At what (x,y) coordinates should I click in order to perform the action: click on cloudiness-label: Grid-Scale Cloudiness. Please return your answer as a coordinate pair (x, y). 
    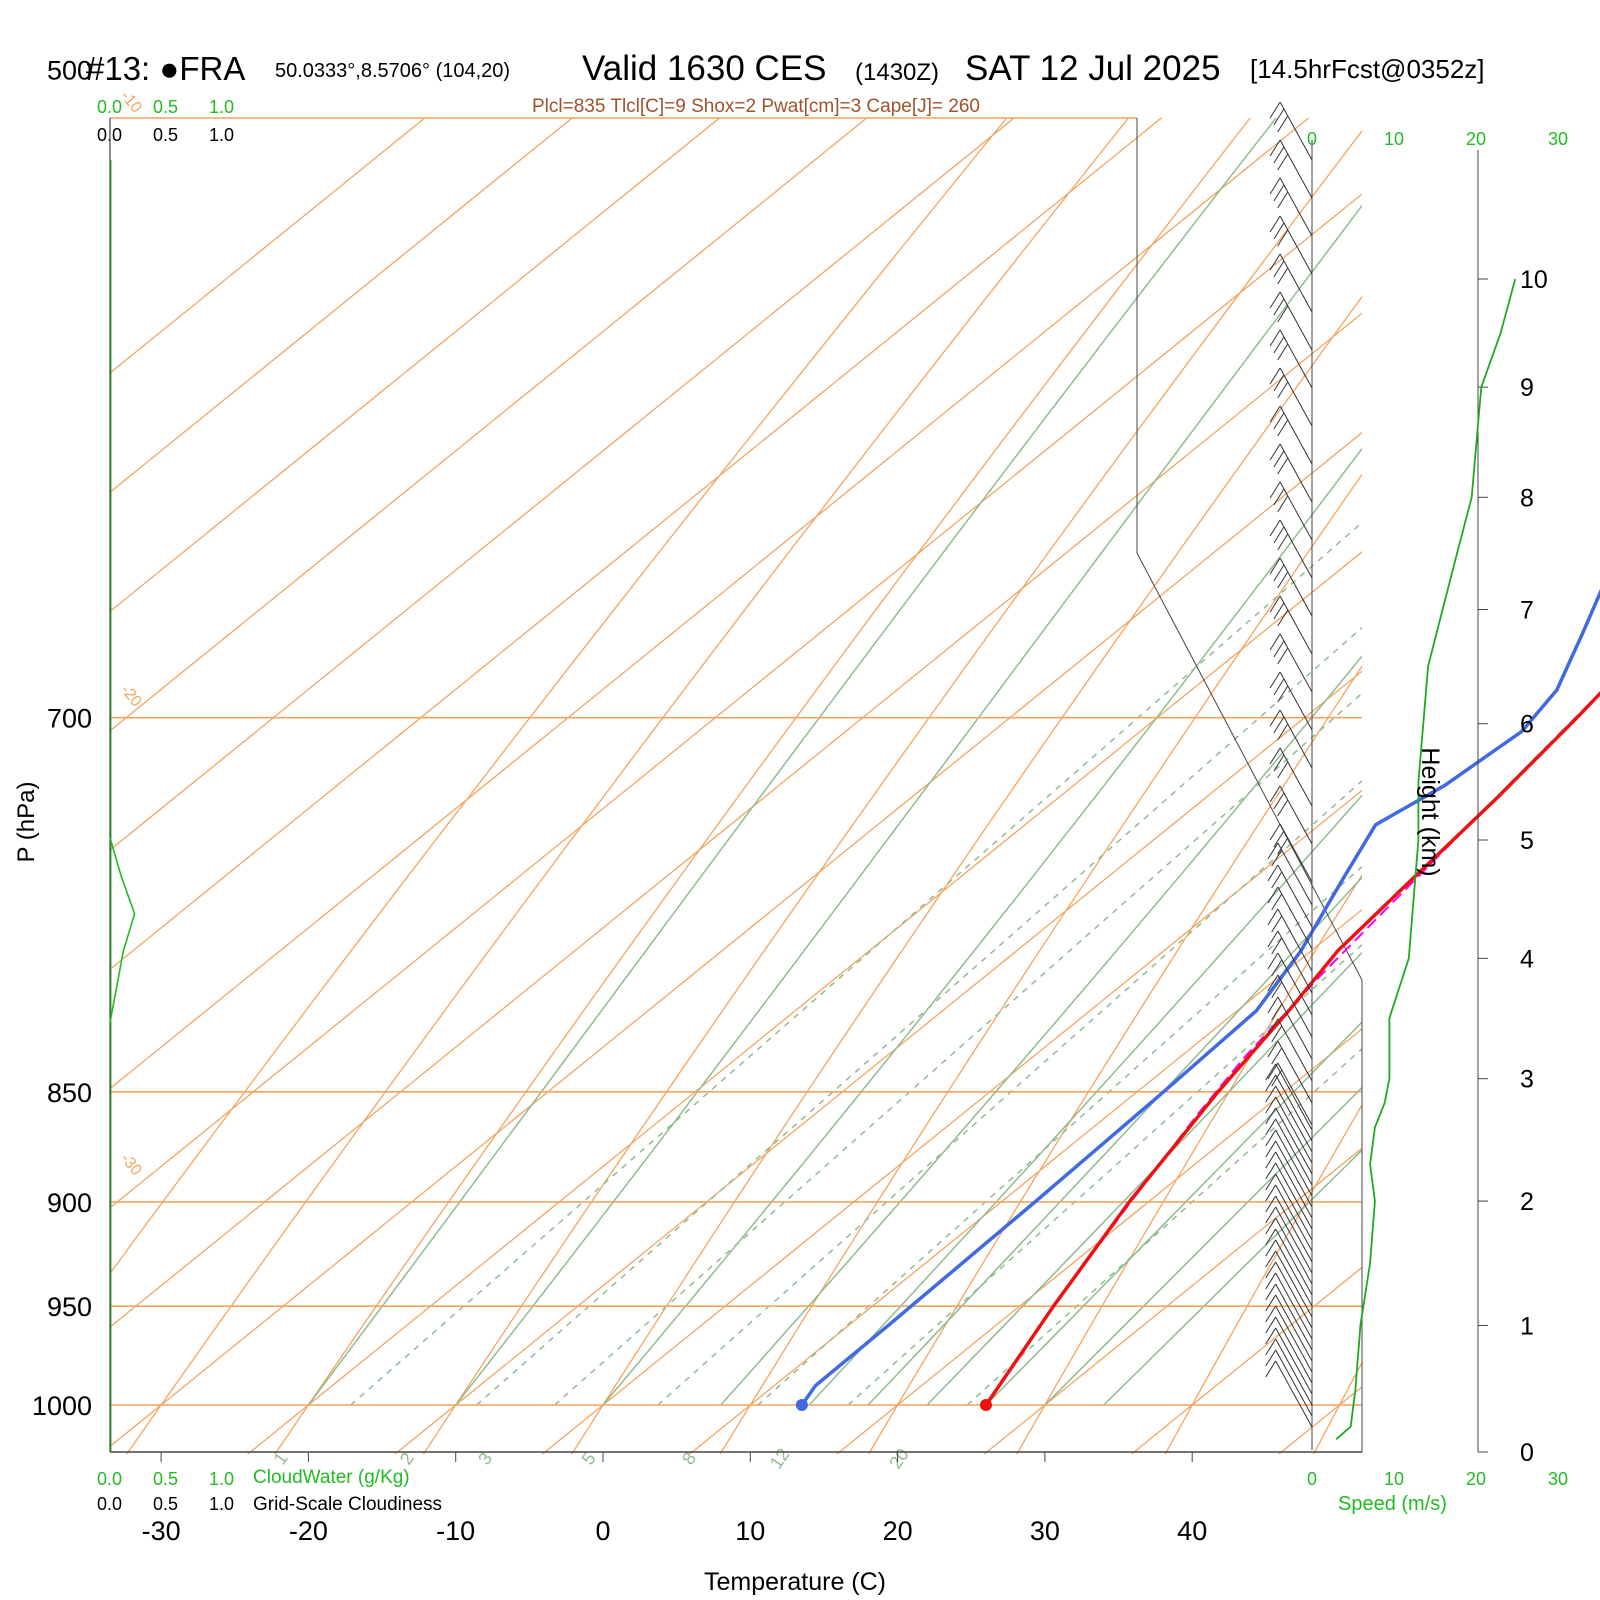
    Looking at the image, I should click on (347, 1504).